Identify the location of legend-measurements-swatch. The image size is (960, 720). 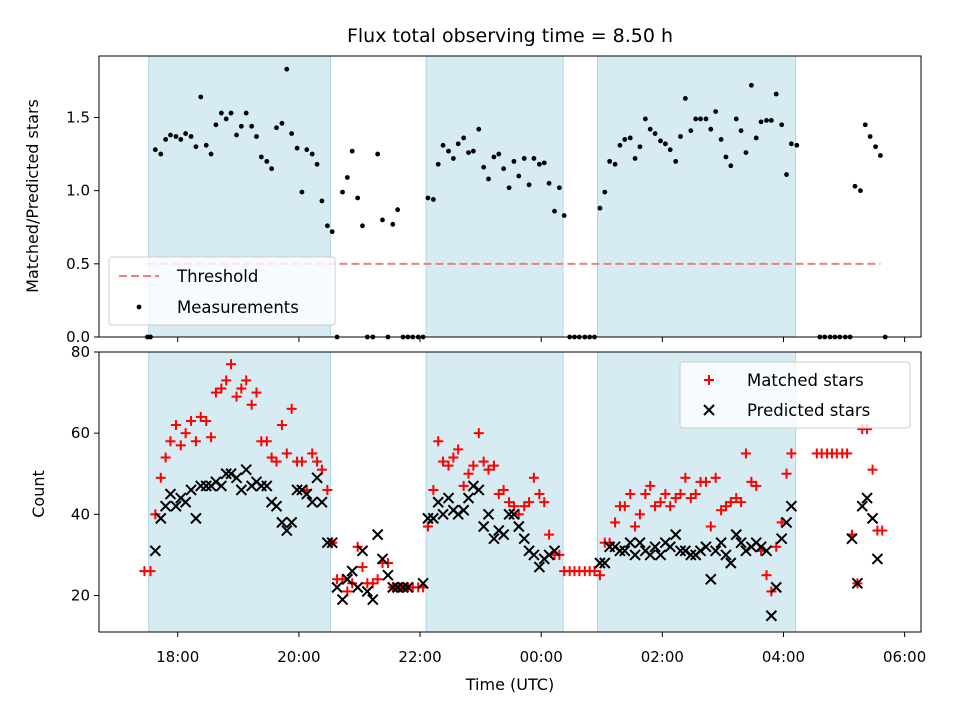
(139, 307).